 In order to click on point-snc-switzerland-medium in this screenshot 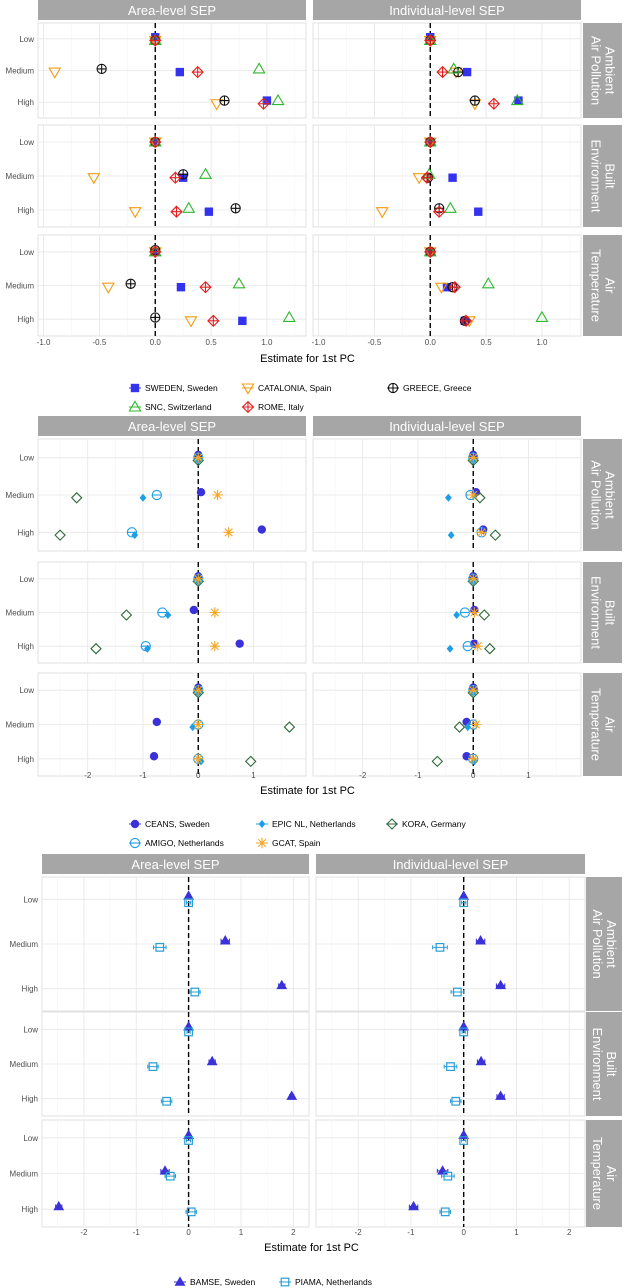, I will do `click(488, 283)`.